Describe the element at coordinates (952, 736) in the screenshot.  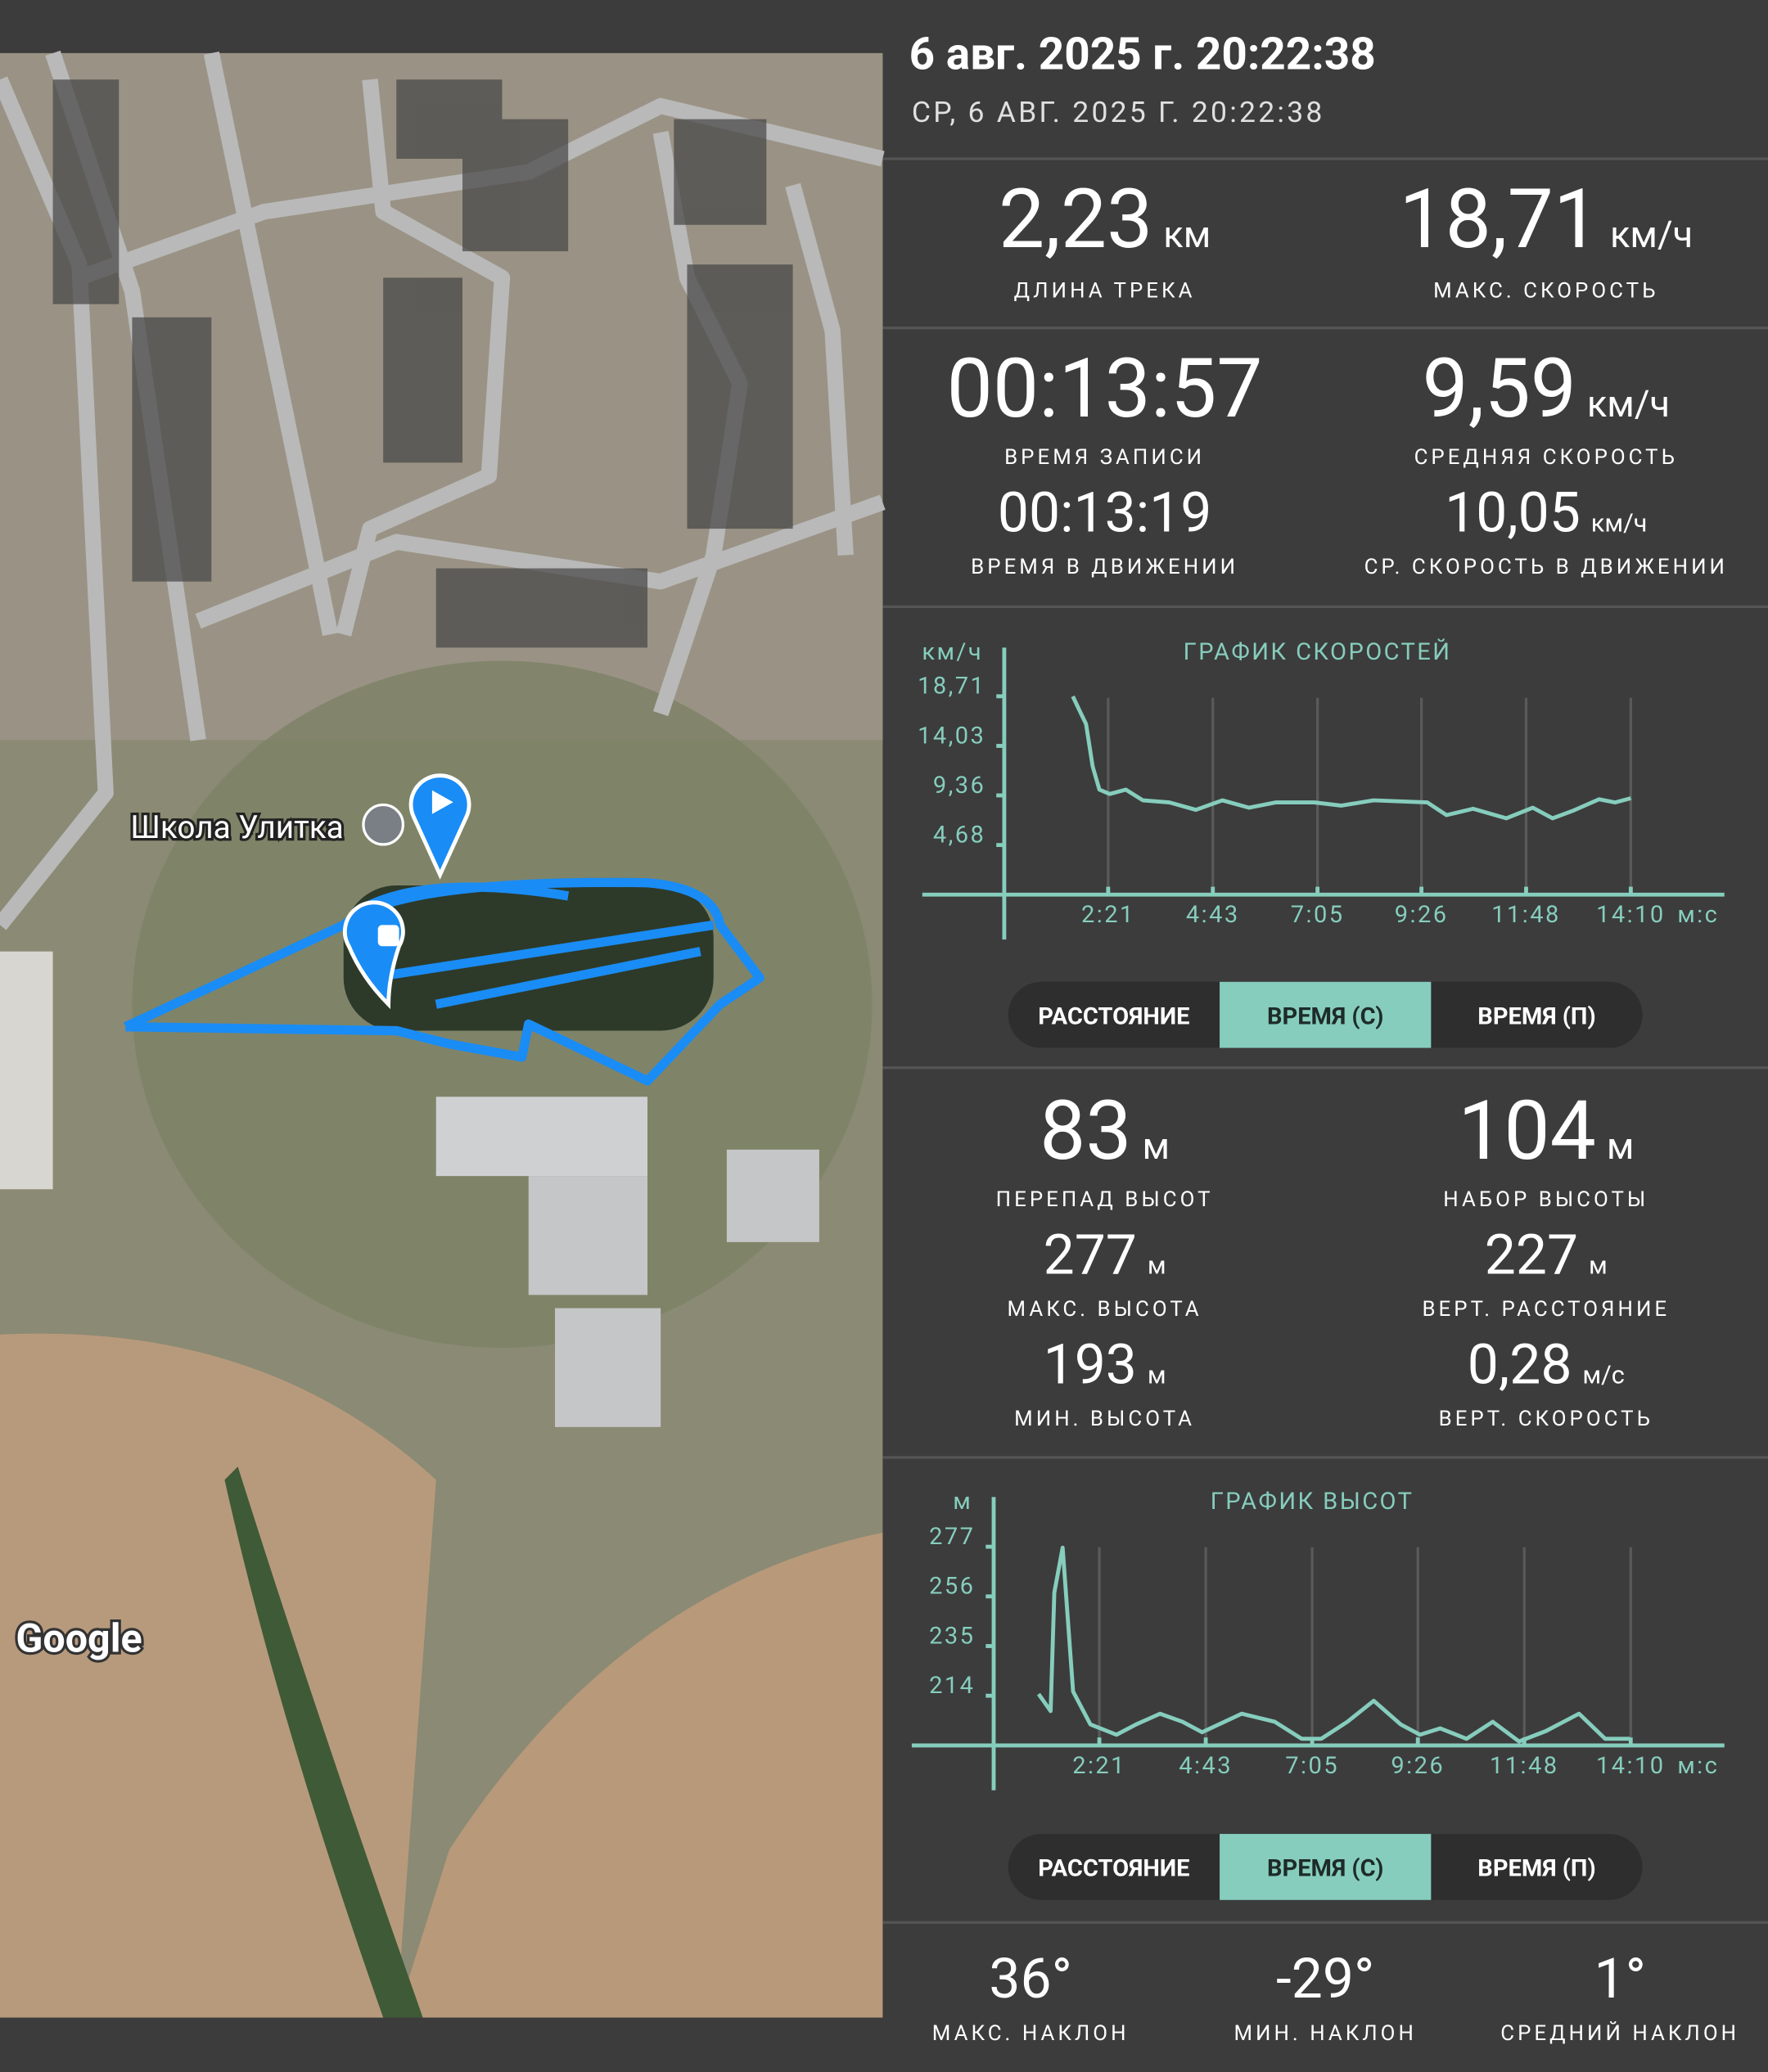
I see `y-tick-label: 14,03` at that location.